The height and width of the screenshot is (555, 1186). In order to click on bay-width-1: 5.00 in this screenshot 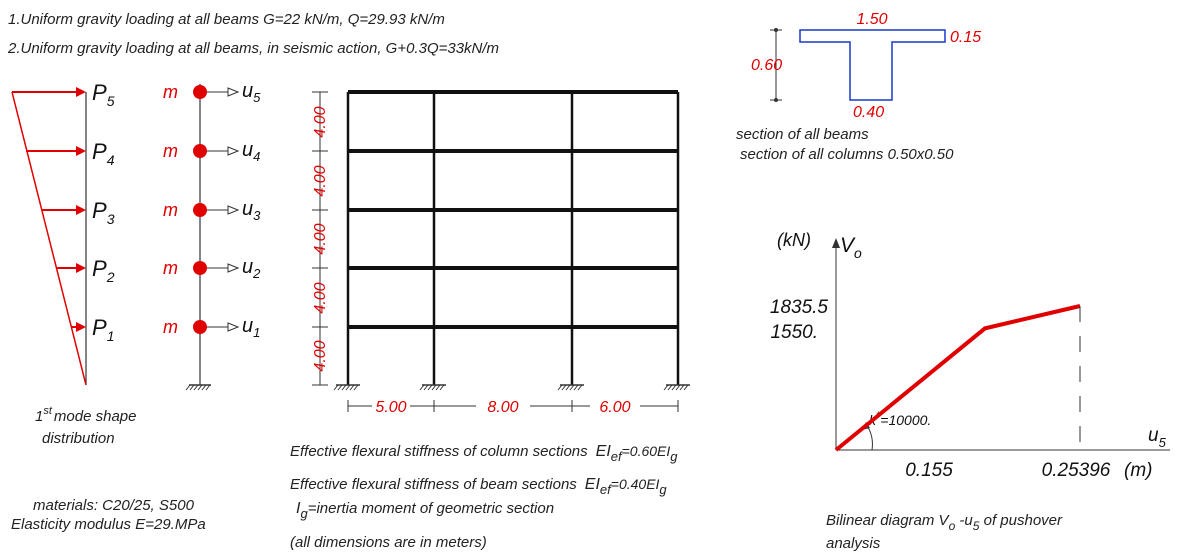, I will do `click(390, 407)`.